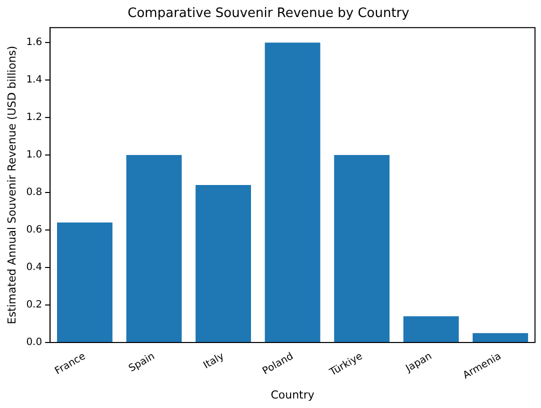  I want to click on y-tick-label: 0.2, so click(34, 305).